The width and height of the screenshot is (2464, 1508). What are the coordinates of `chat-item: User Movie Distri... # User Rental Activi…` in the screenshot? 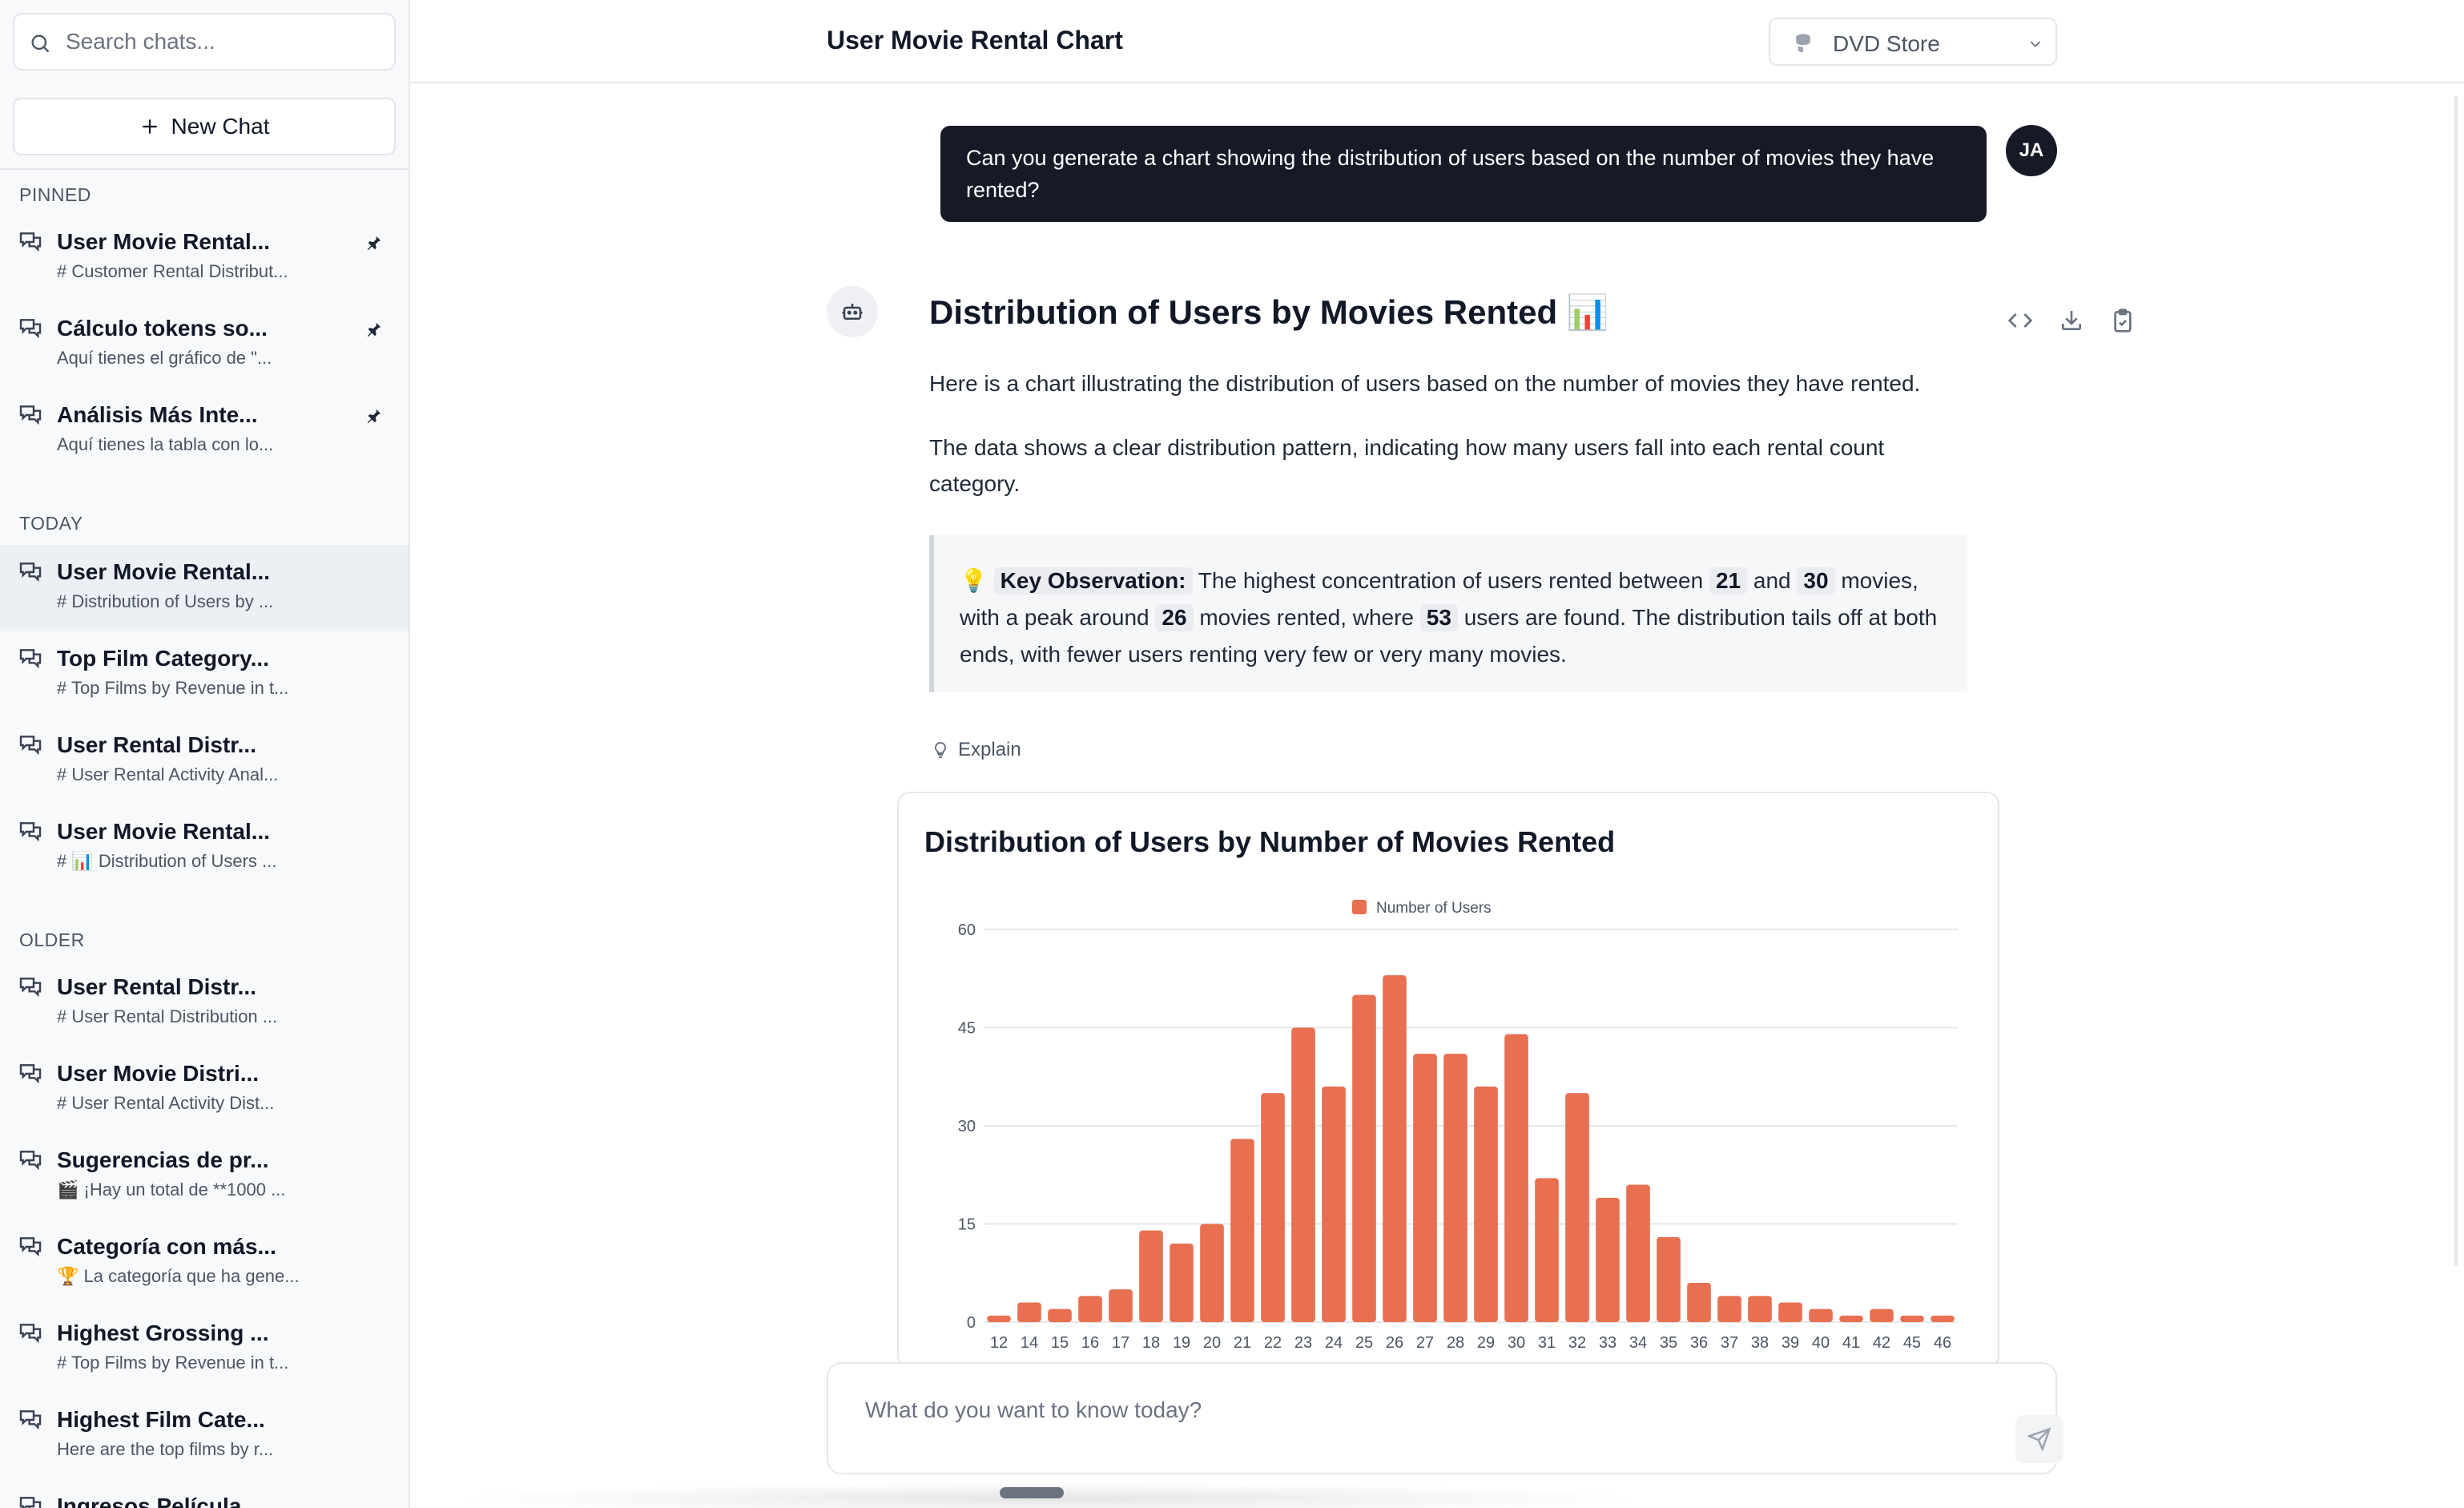 It's located at (205, 1089).